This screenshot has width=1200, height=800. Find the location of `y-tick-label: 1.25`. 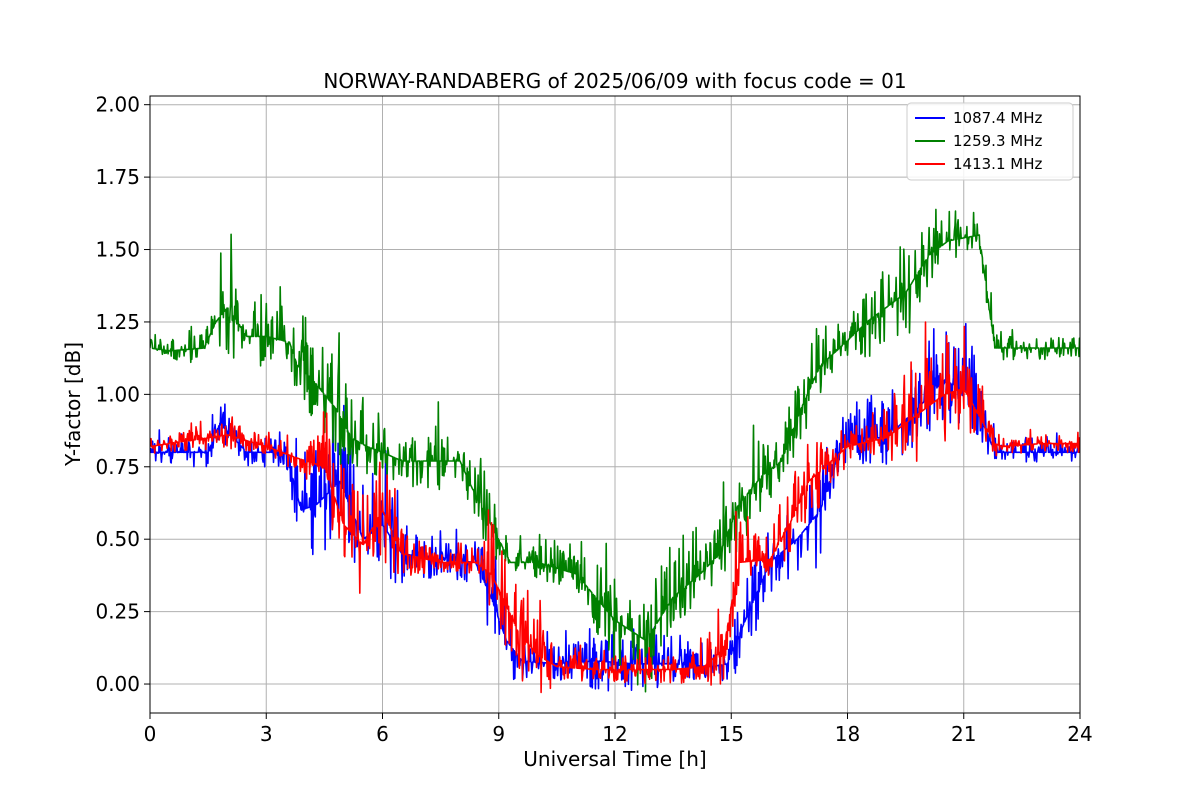

y-tick-label: 1.25 is located at coordinates (117, 322).